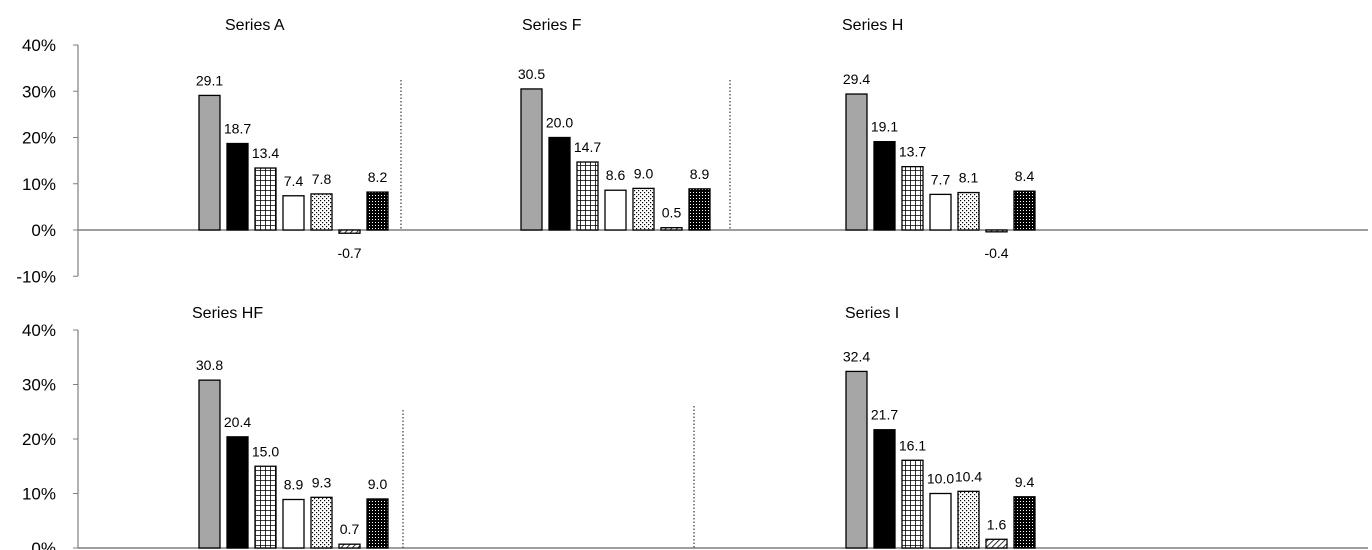 Image resolution: width=1372 pixels, height=550 pixels. What do you see at coordinates (856, 356) in the screenshot?
I see `data-label: 32.4` at bounding box center [856, 356].